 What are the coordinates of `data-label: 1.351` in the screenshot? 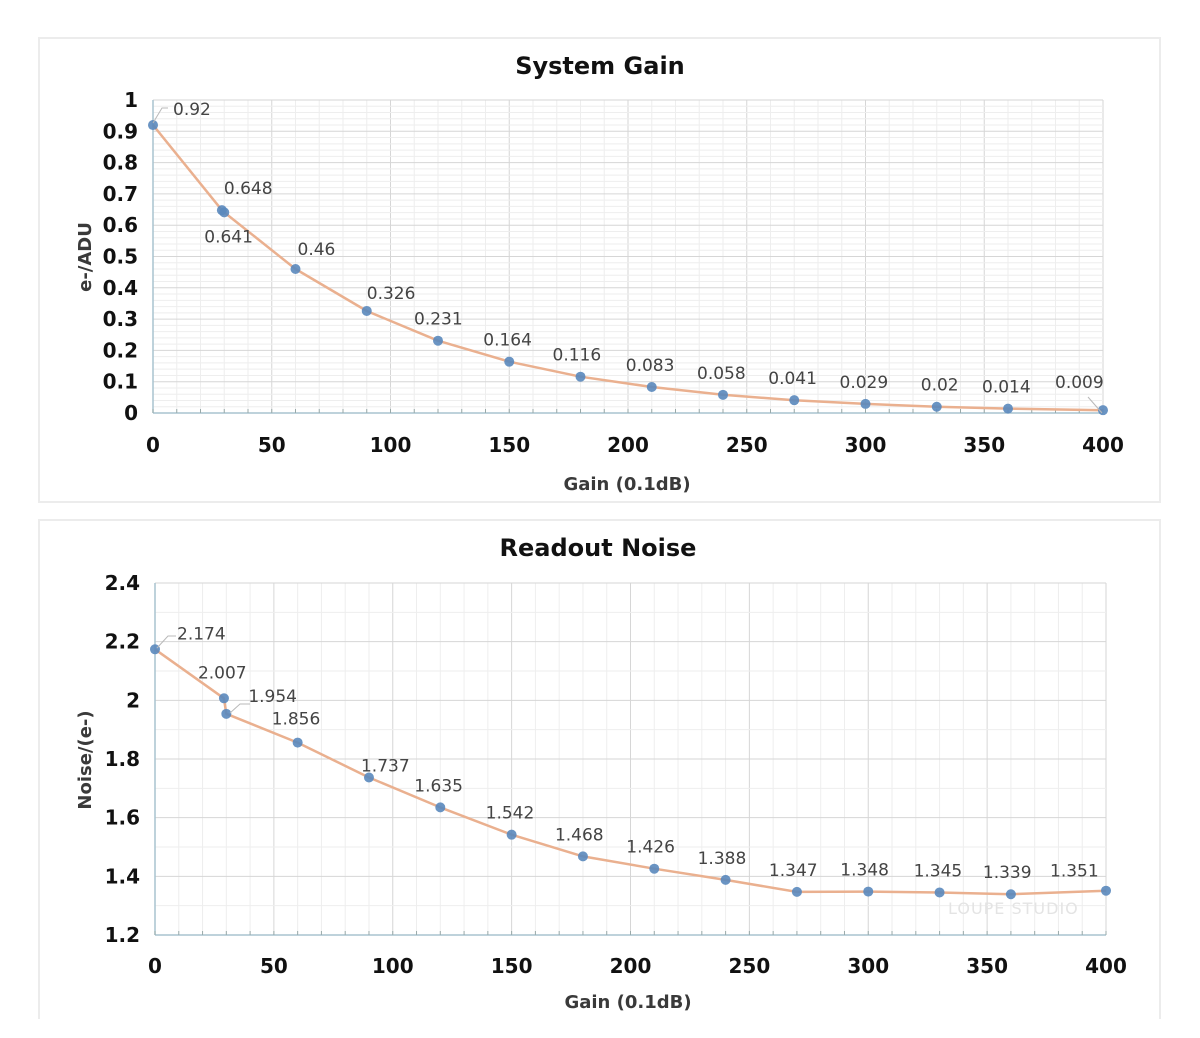 It's located at (1074, 872).